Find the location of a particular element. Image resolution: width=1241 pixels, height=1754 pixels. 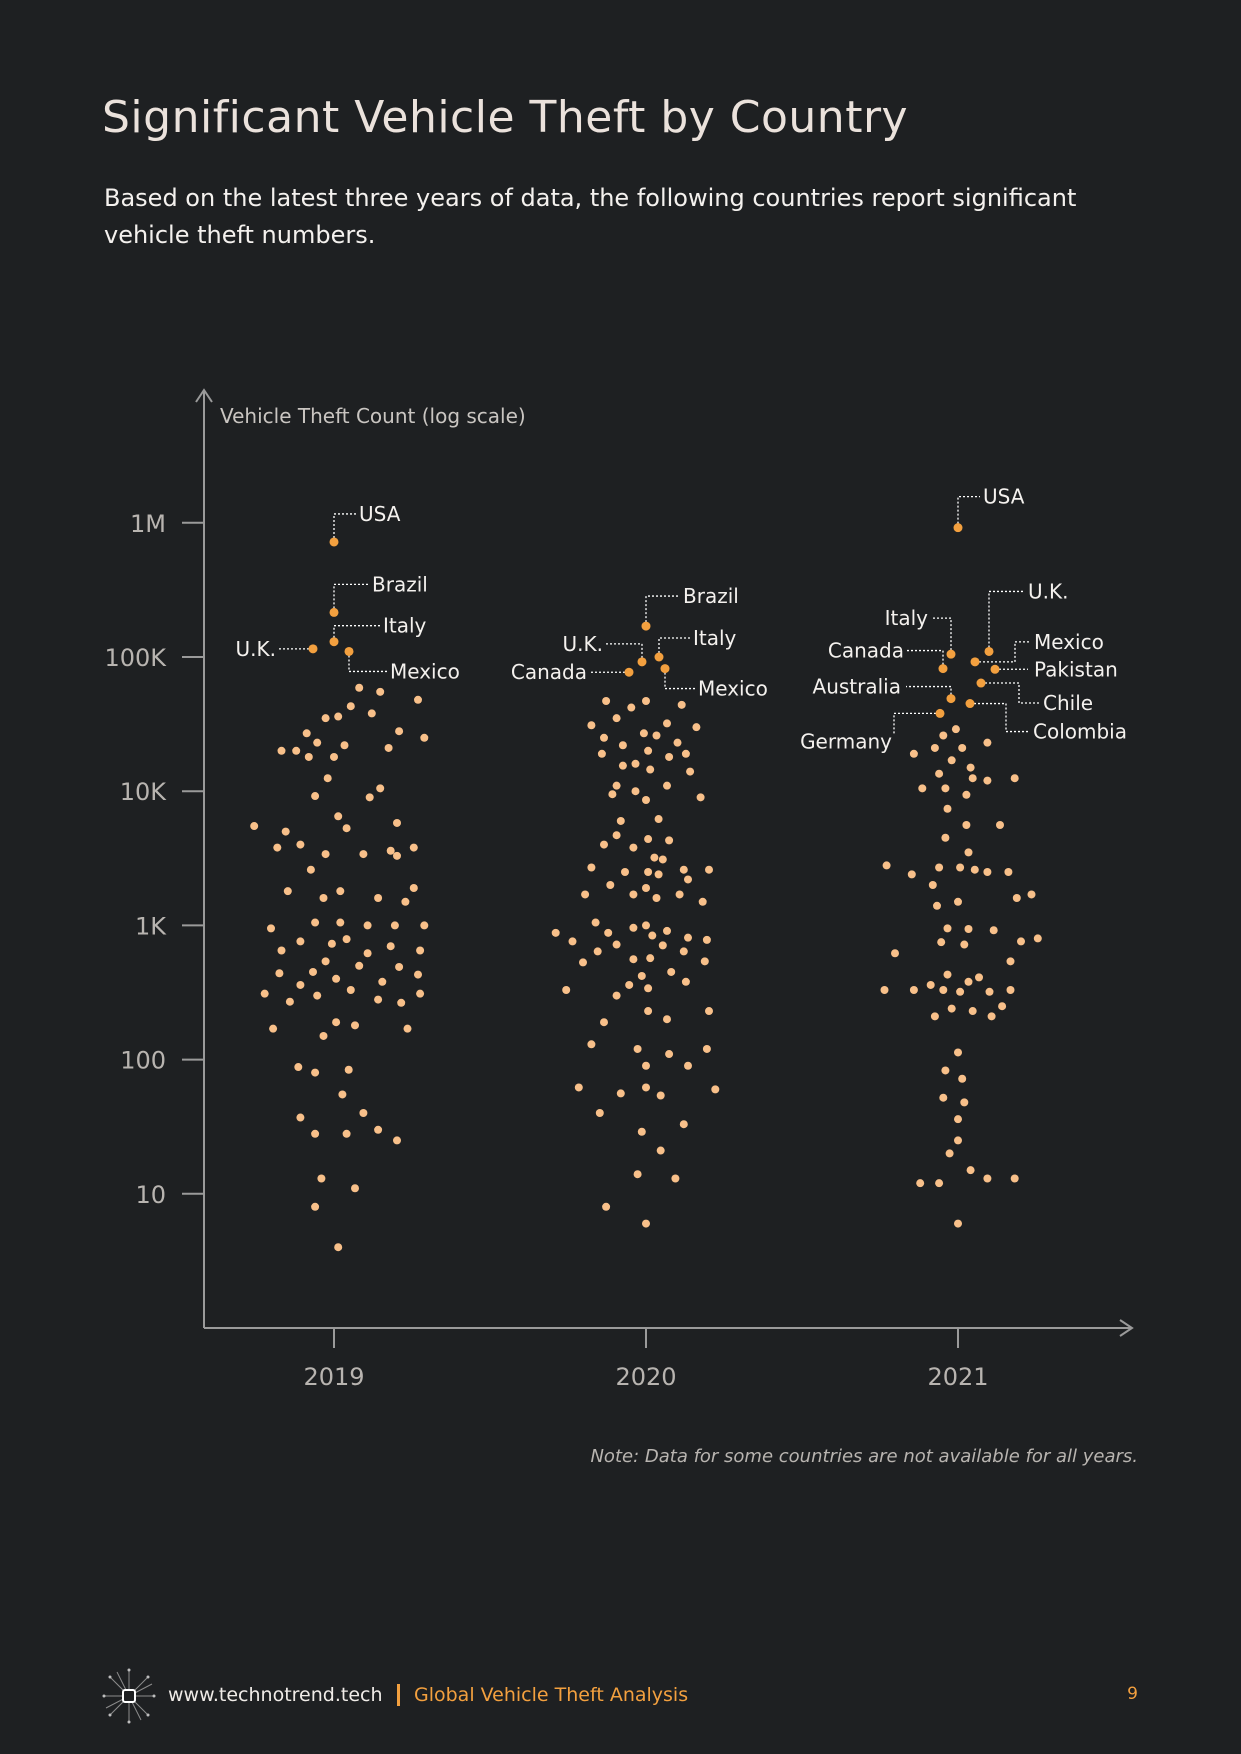

highlight-point-italy-2021 is located at coordinates (951, 654).